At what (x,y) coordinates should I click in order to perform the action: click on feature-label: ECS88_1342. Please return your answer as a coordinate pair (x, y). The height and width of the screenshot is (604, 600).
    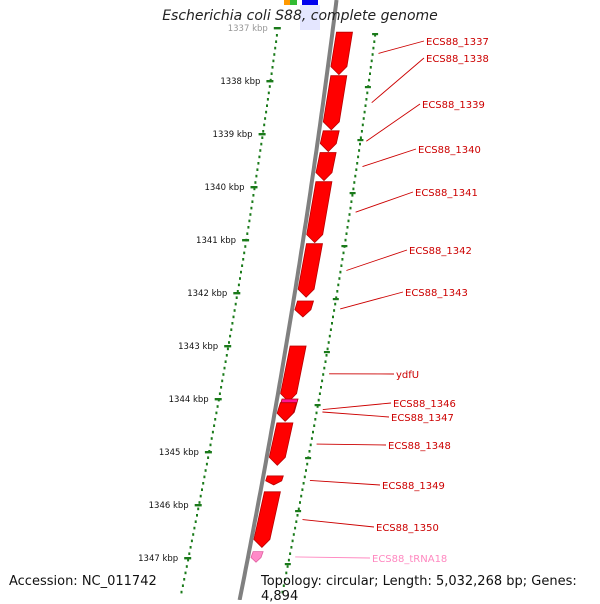
    Looking at the image, I should click on (440, 251).